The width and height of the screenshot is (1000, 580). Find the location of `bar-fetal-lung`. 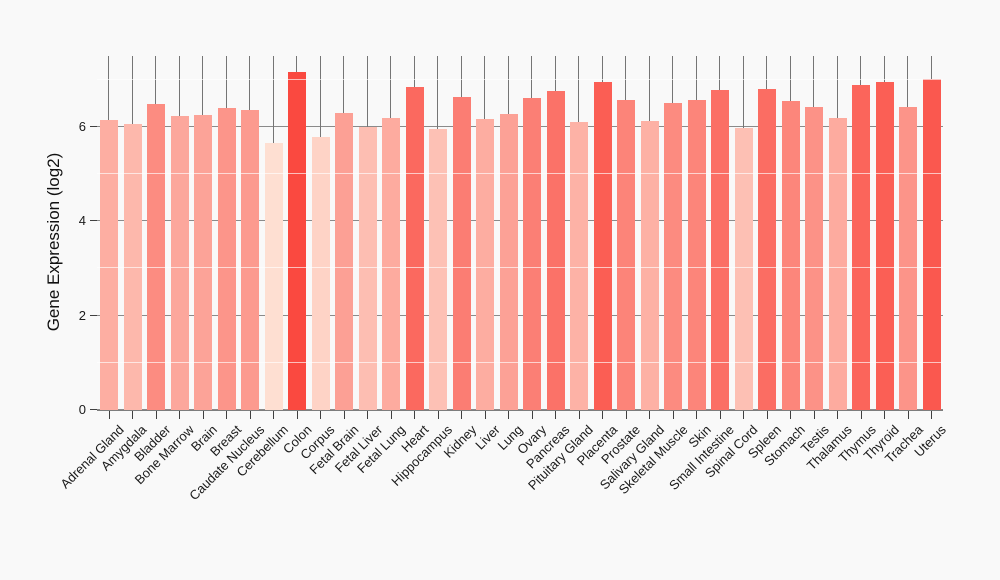

bar-fetal-lung is located at coordinates (391, 264).